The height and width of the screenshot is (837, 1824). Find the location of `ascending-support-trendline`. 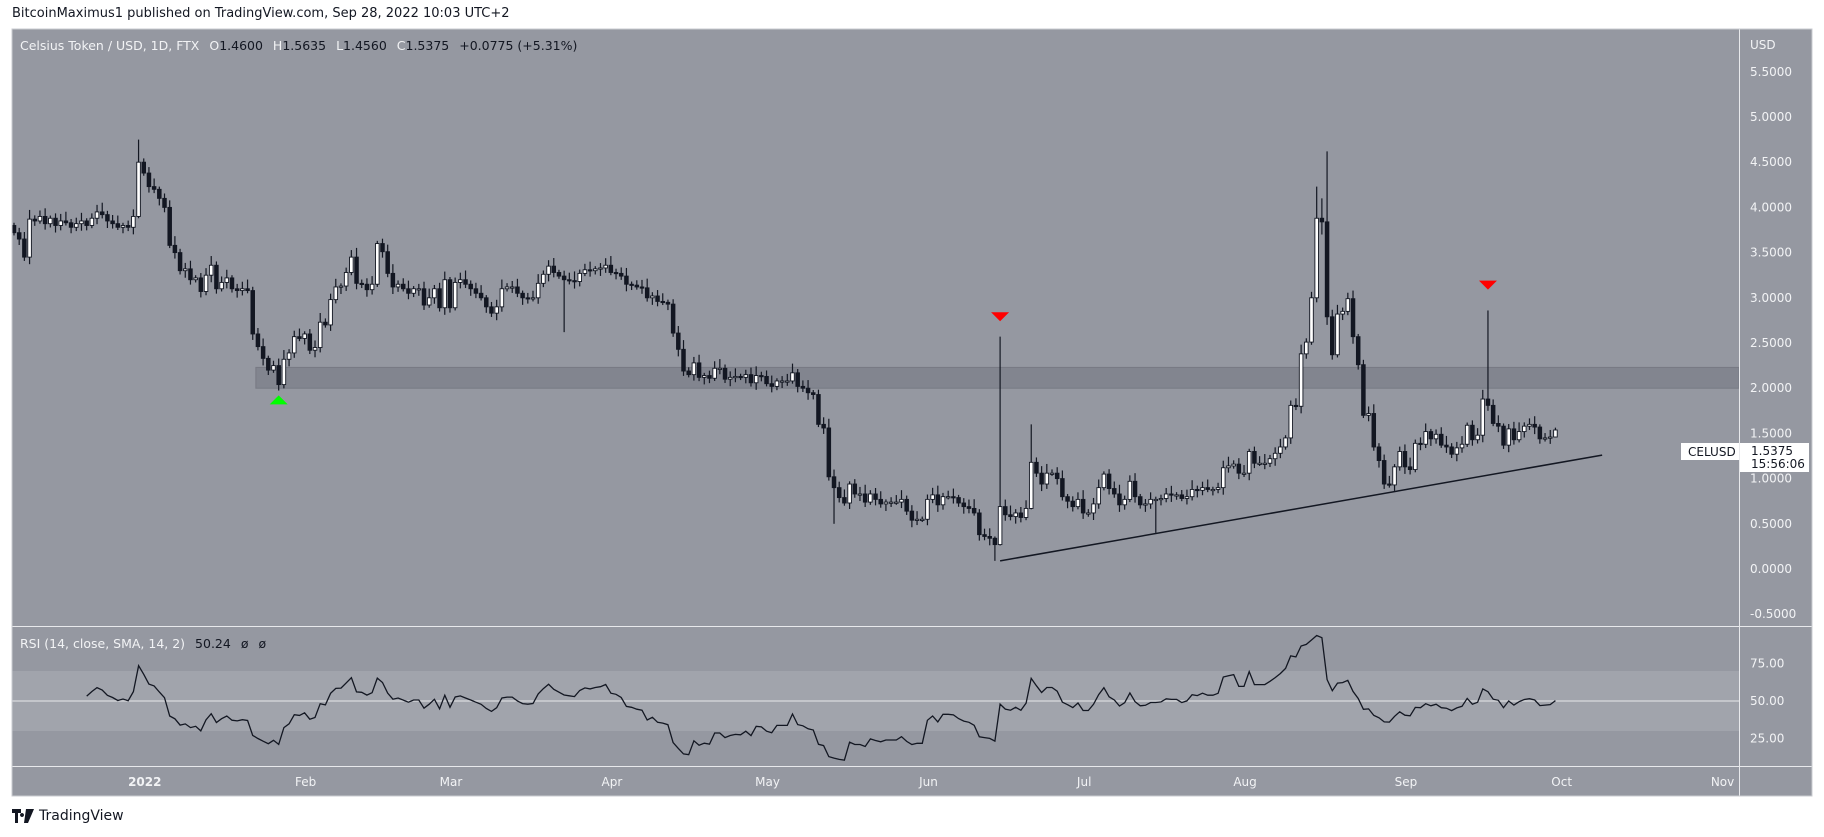

ascending-support-trendline is located at coordinates (1301, 508).